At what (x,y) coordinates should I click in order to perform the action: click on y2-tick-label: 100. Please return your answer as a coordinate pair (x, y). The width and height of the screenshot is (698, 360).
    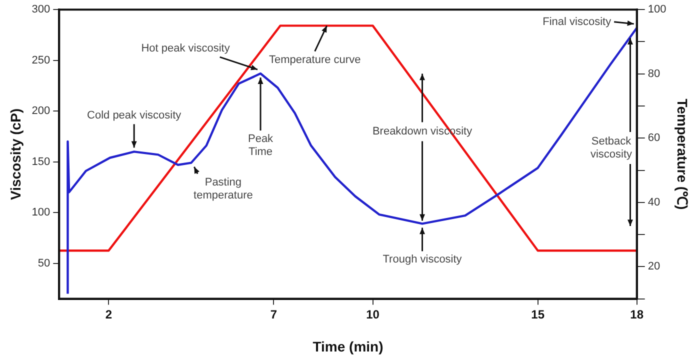
    Looking at the image, I should click on (657, 10).